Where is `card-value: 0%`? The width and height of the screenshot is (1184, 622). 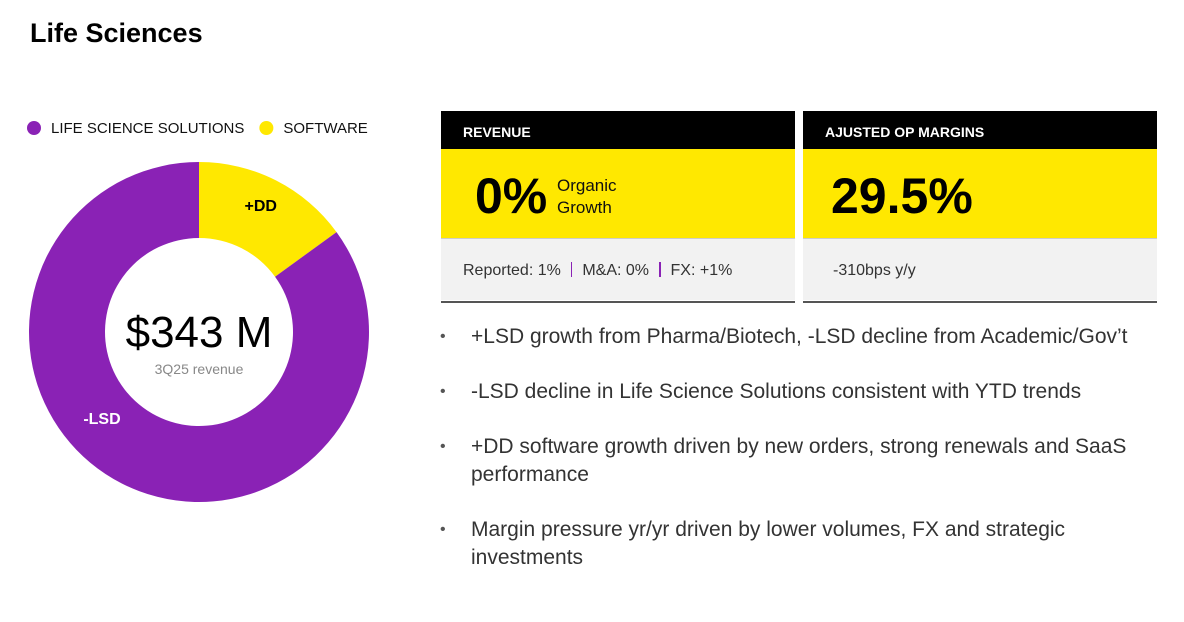
card-value: 0% is located at coordinates (511, 196).